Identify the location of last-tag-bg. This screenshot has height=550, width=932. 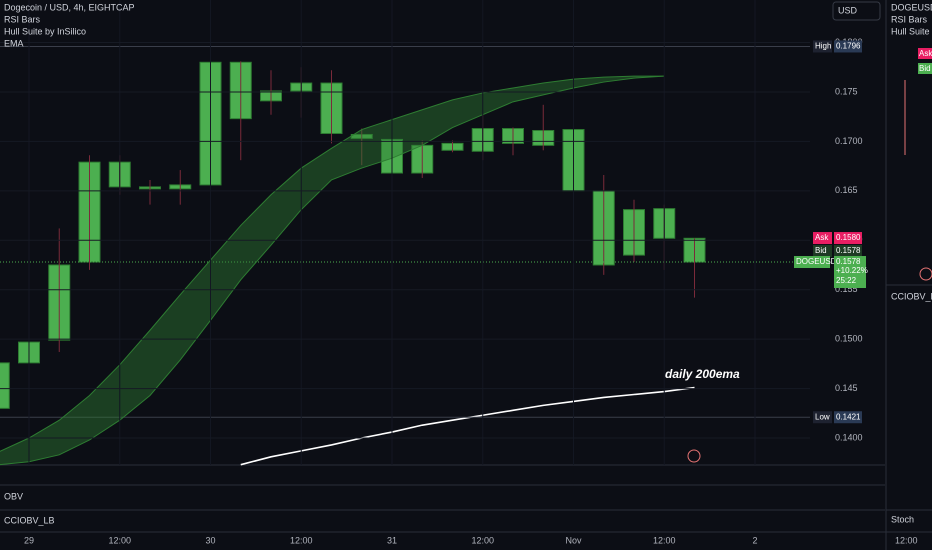
(850, 272).